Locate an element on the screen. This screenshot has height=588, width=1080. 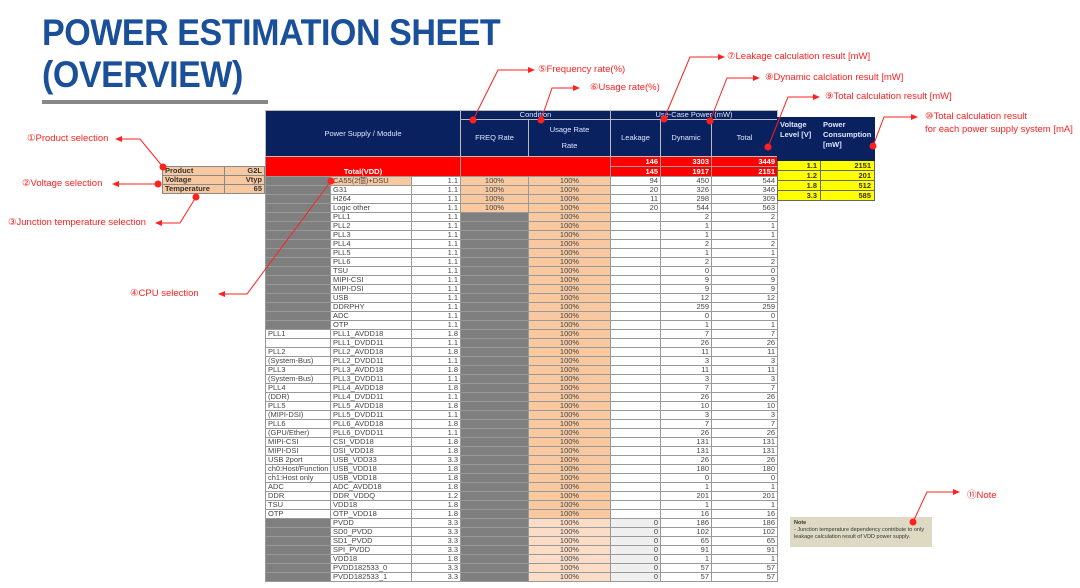
table-row: PVDD182533_1 3.3 100% 0 57 57 is located at coordinates (522, 577).